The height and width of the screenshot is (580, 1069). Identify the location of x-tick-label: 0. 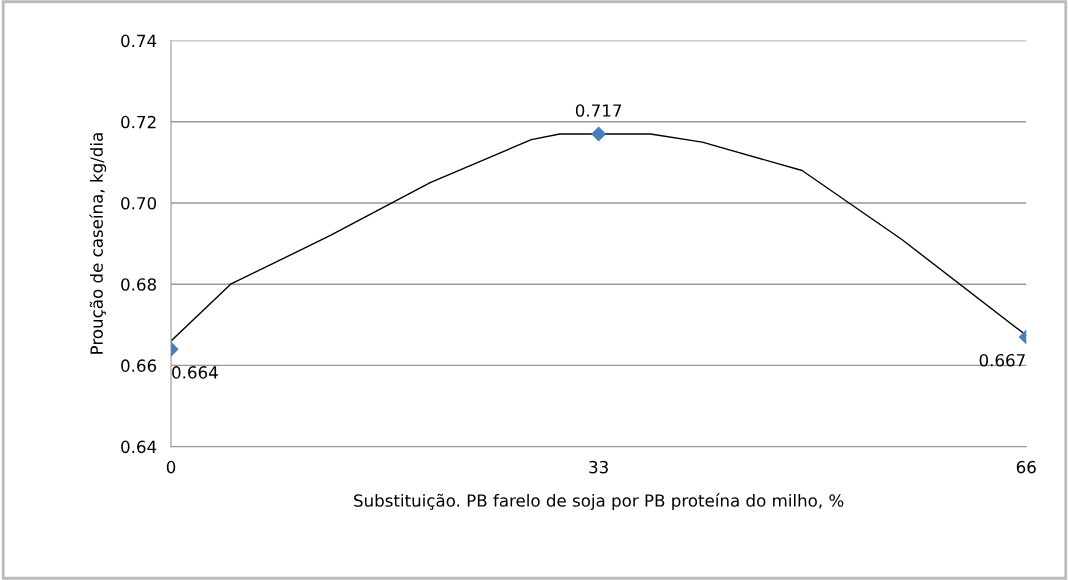
(171, 467).